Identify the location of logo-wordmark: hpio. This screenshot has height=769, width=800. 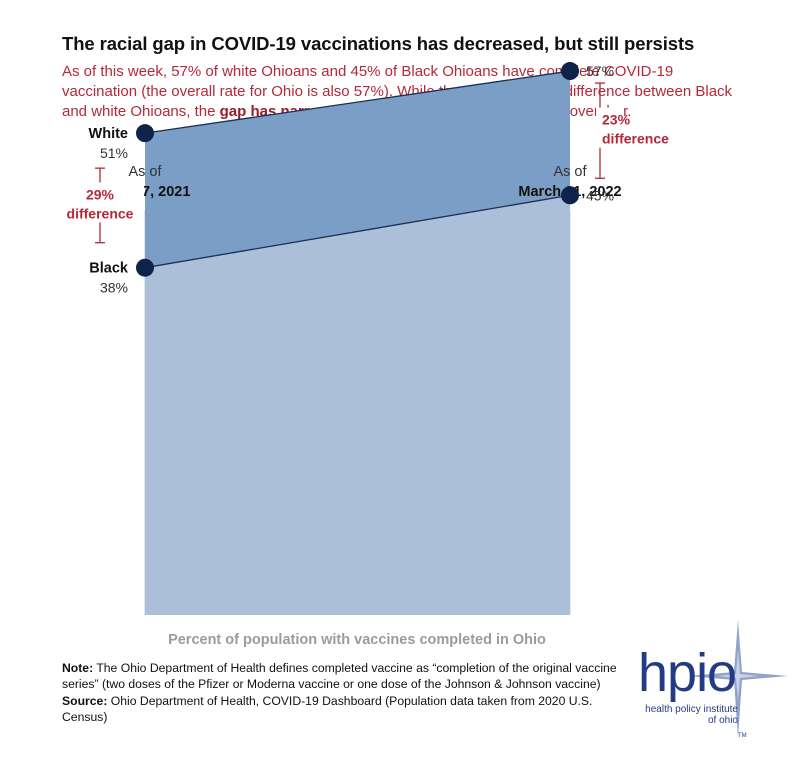
(687, 673).